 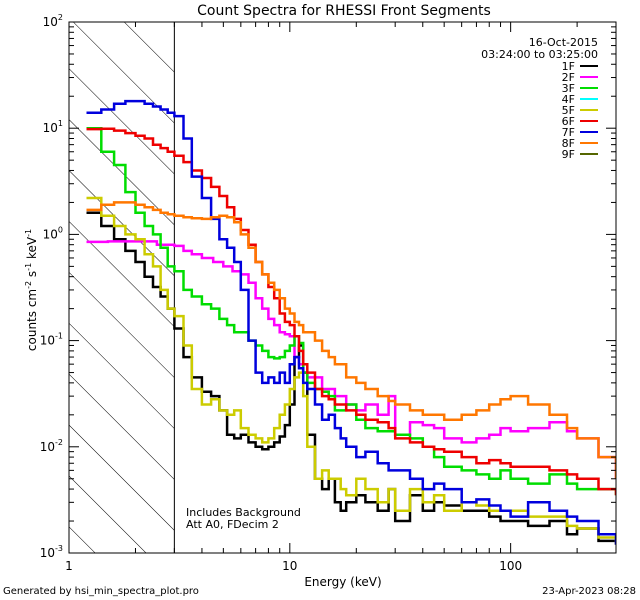 I want to click on x-tick-label: 10, so click(x=289, y=566).